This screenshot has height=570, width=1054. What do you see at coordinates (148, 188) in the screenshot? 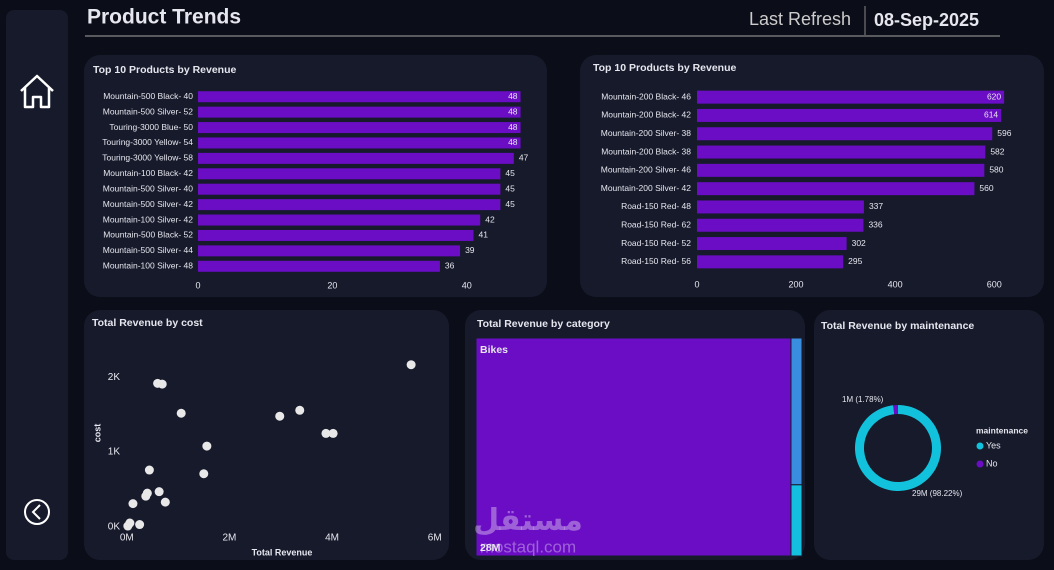
I see `category-label: Mountain-500 Silver- 40` at bounding box center [148, 188].